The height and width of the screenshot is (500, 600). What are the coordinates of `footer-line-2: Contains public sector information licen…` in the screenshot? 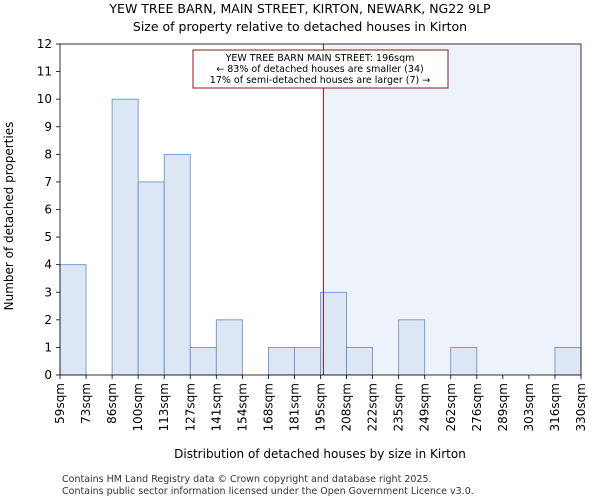 It's located at (268, 491).